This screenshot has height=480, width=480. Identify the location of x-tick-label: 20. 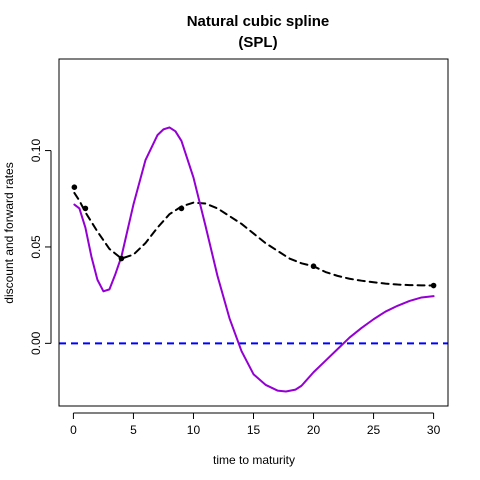
(314, 430).